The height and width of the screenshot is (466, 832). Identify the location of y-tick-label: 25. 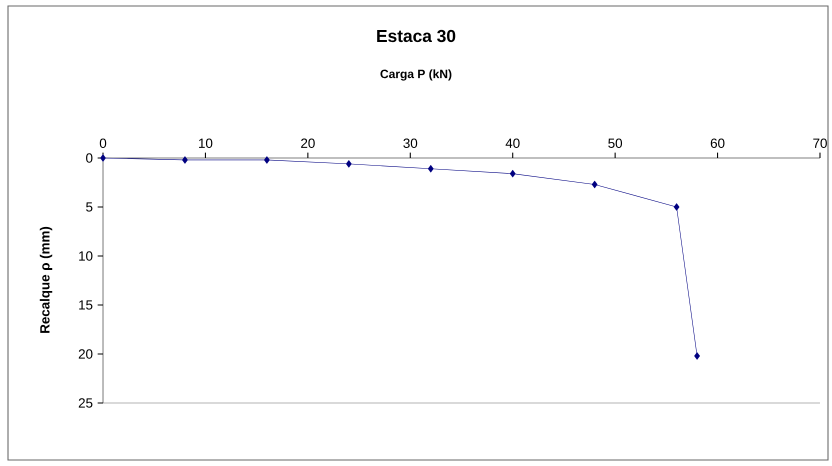
(85, 403).